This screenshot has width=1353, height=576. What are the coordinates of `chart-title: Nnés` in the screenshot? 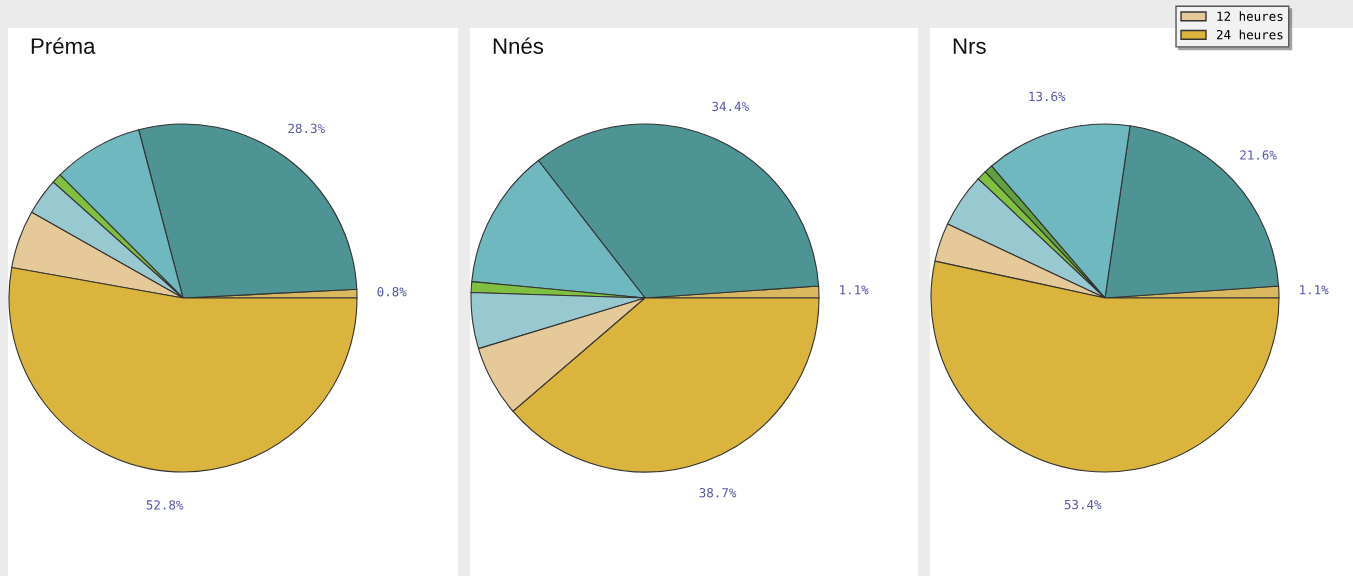 It's located at (518, 45).